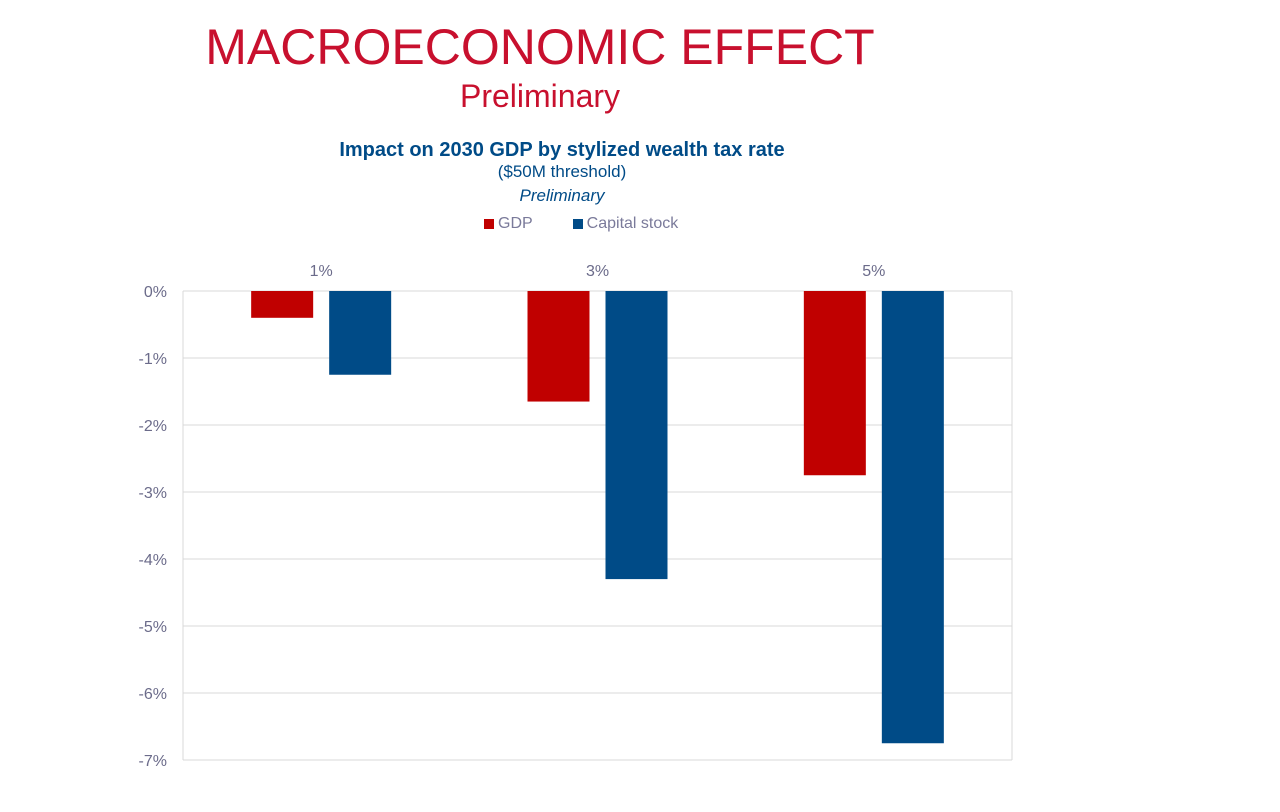  I want to click on chart-legend: GDP Capital stock, so click(601, 224).